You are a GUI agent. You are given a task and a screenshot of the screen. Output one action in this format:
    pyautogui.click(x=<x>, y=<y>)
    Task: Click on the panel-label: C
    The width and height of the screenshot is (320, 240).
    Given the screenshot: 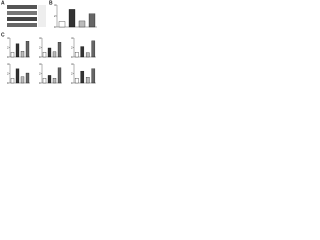 What is the action you would take?
    pyautogui.click(x=3, y=35)
    